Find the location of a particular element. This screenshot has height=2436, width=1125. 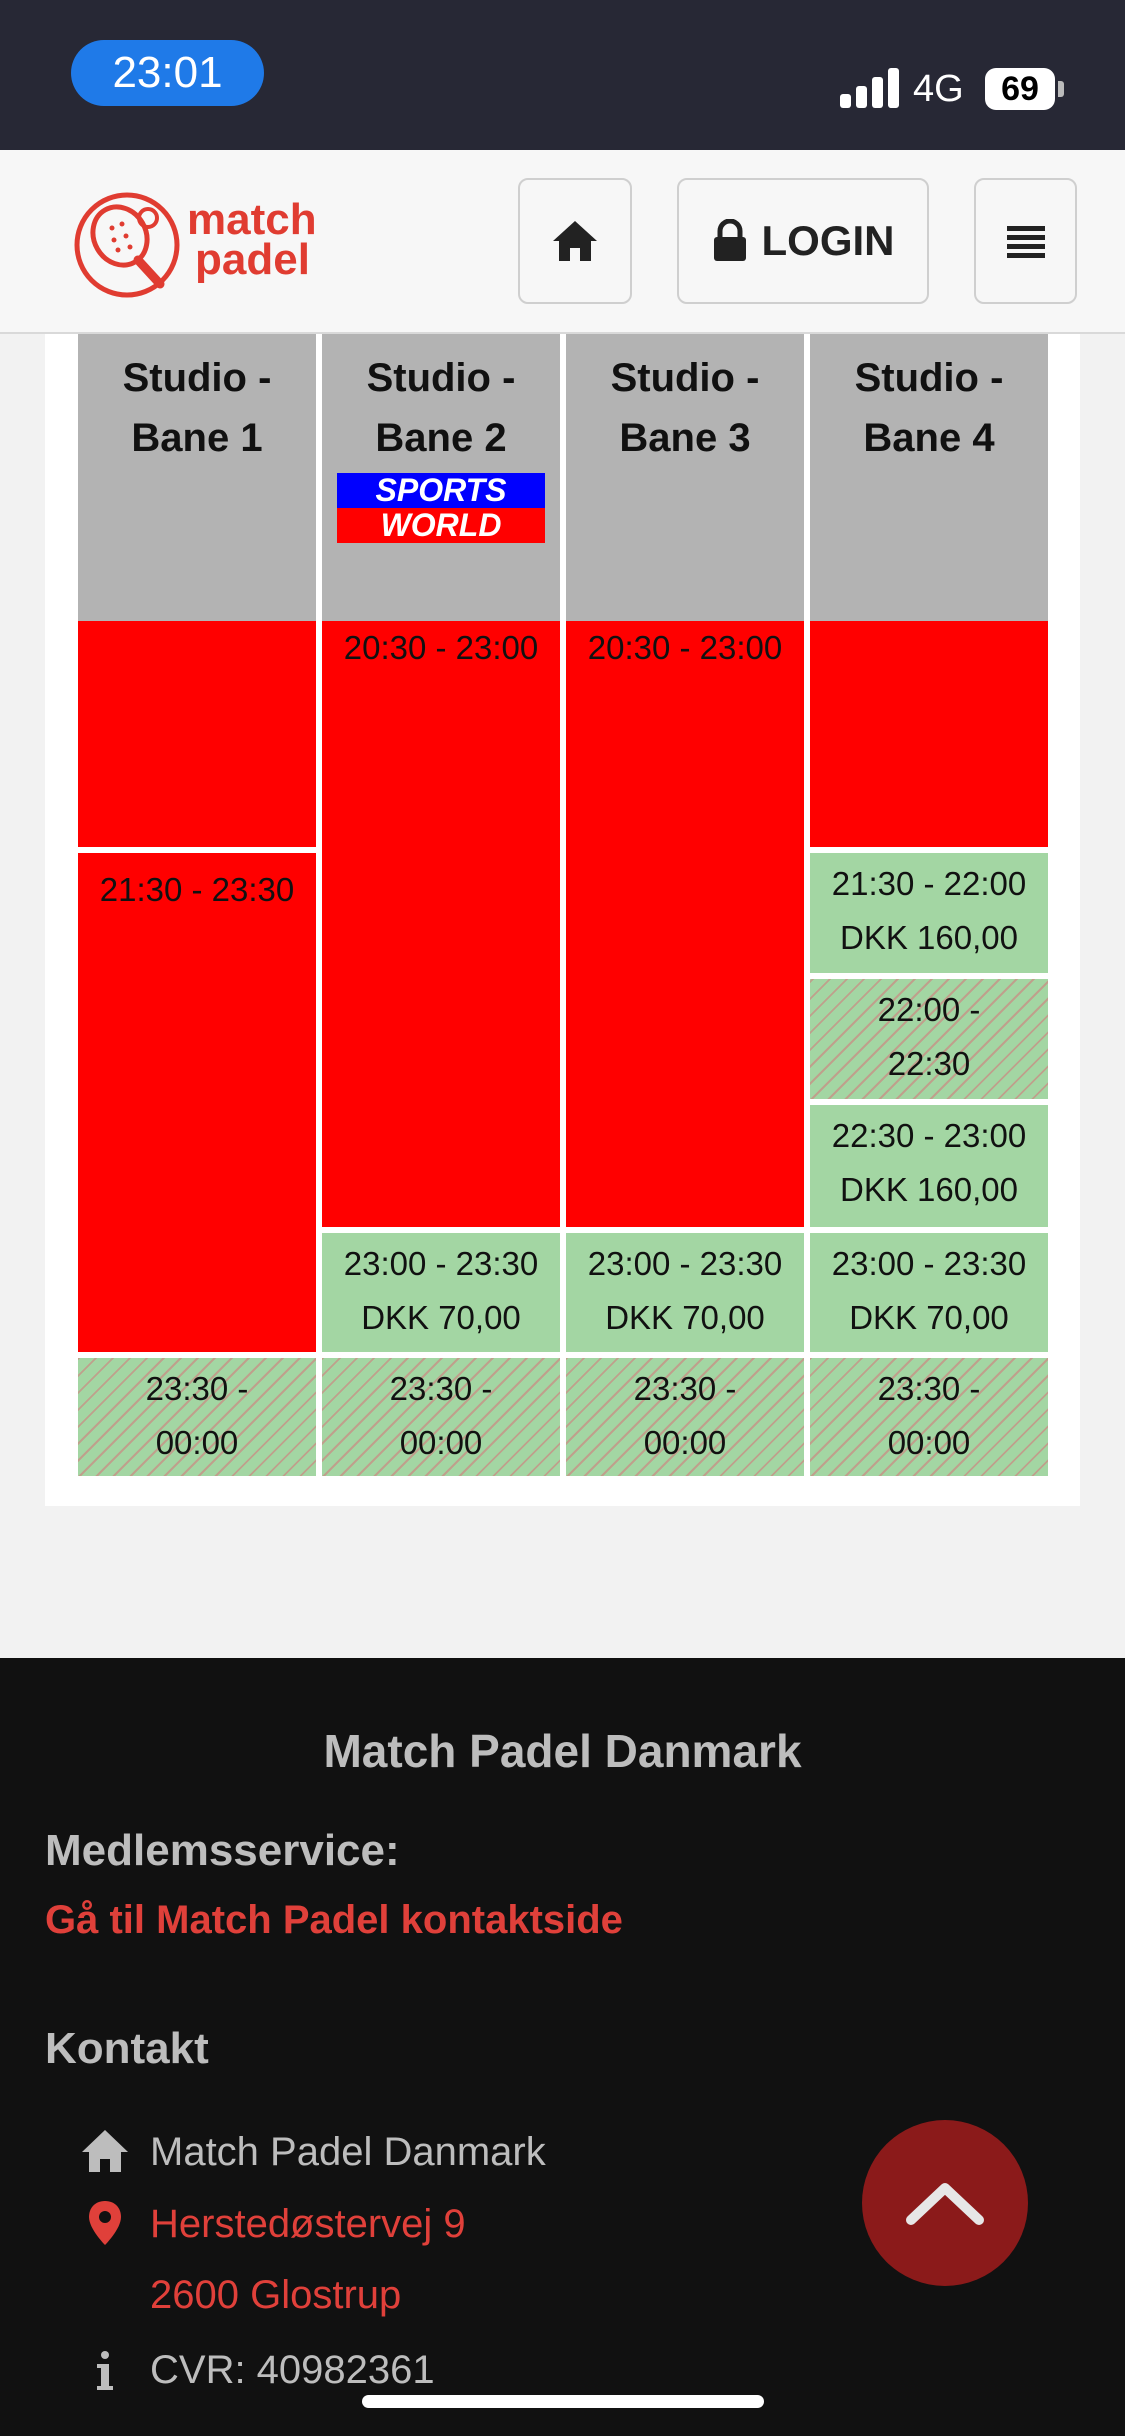

menu-button is located at coordinates (1025, 241).